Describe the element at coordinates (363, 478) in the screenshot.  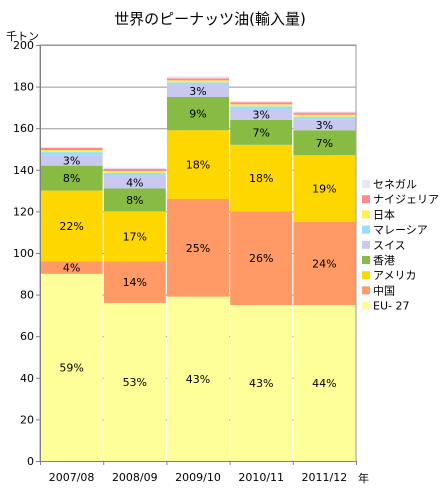
I see `x-axis-unit: 年` at that location.